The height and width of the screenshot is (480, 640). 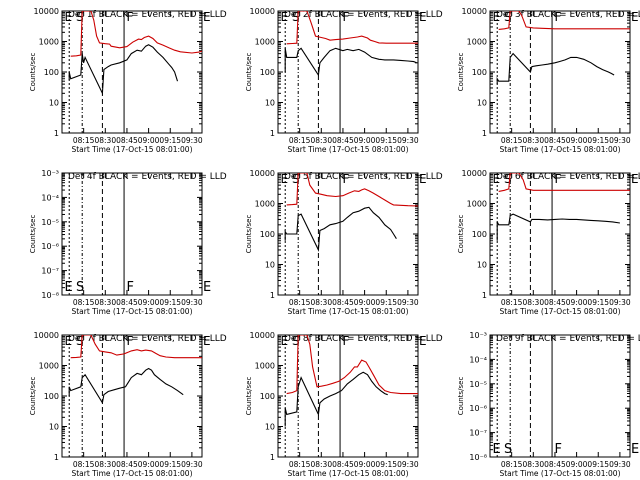 I want to click on panel-title: Det 7f BLACK = Events, RED = LLD, so click(x=147, y=339).